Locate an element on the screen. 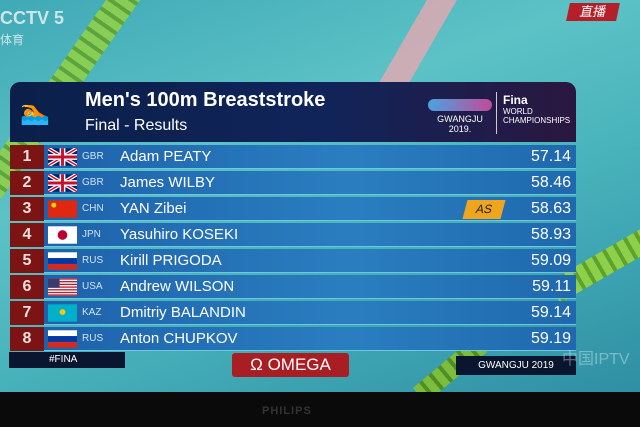 This screenshot has width=640, height=427. rank: 7 is located at coordinates (27, 313).